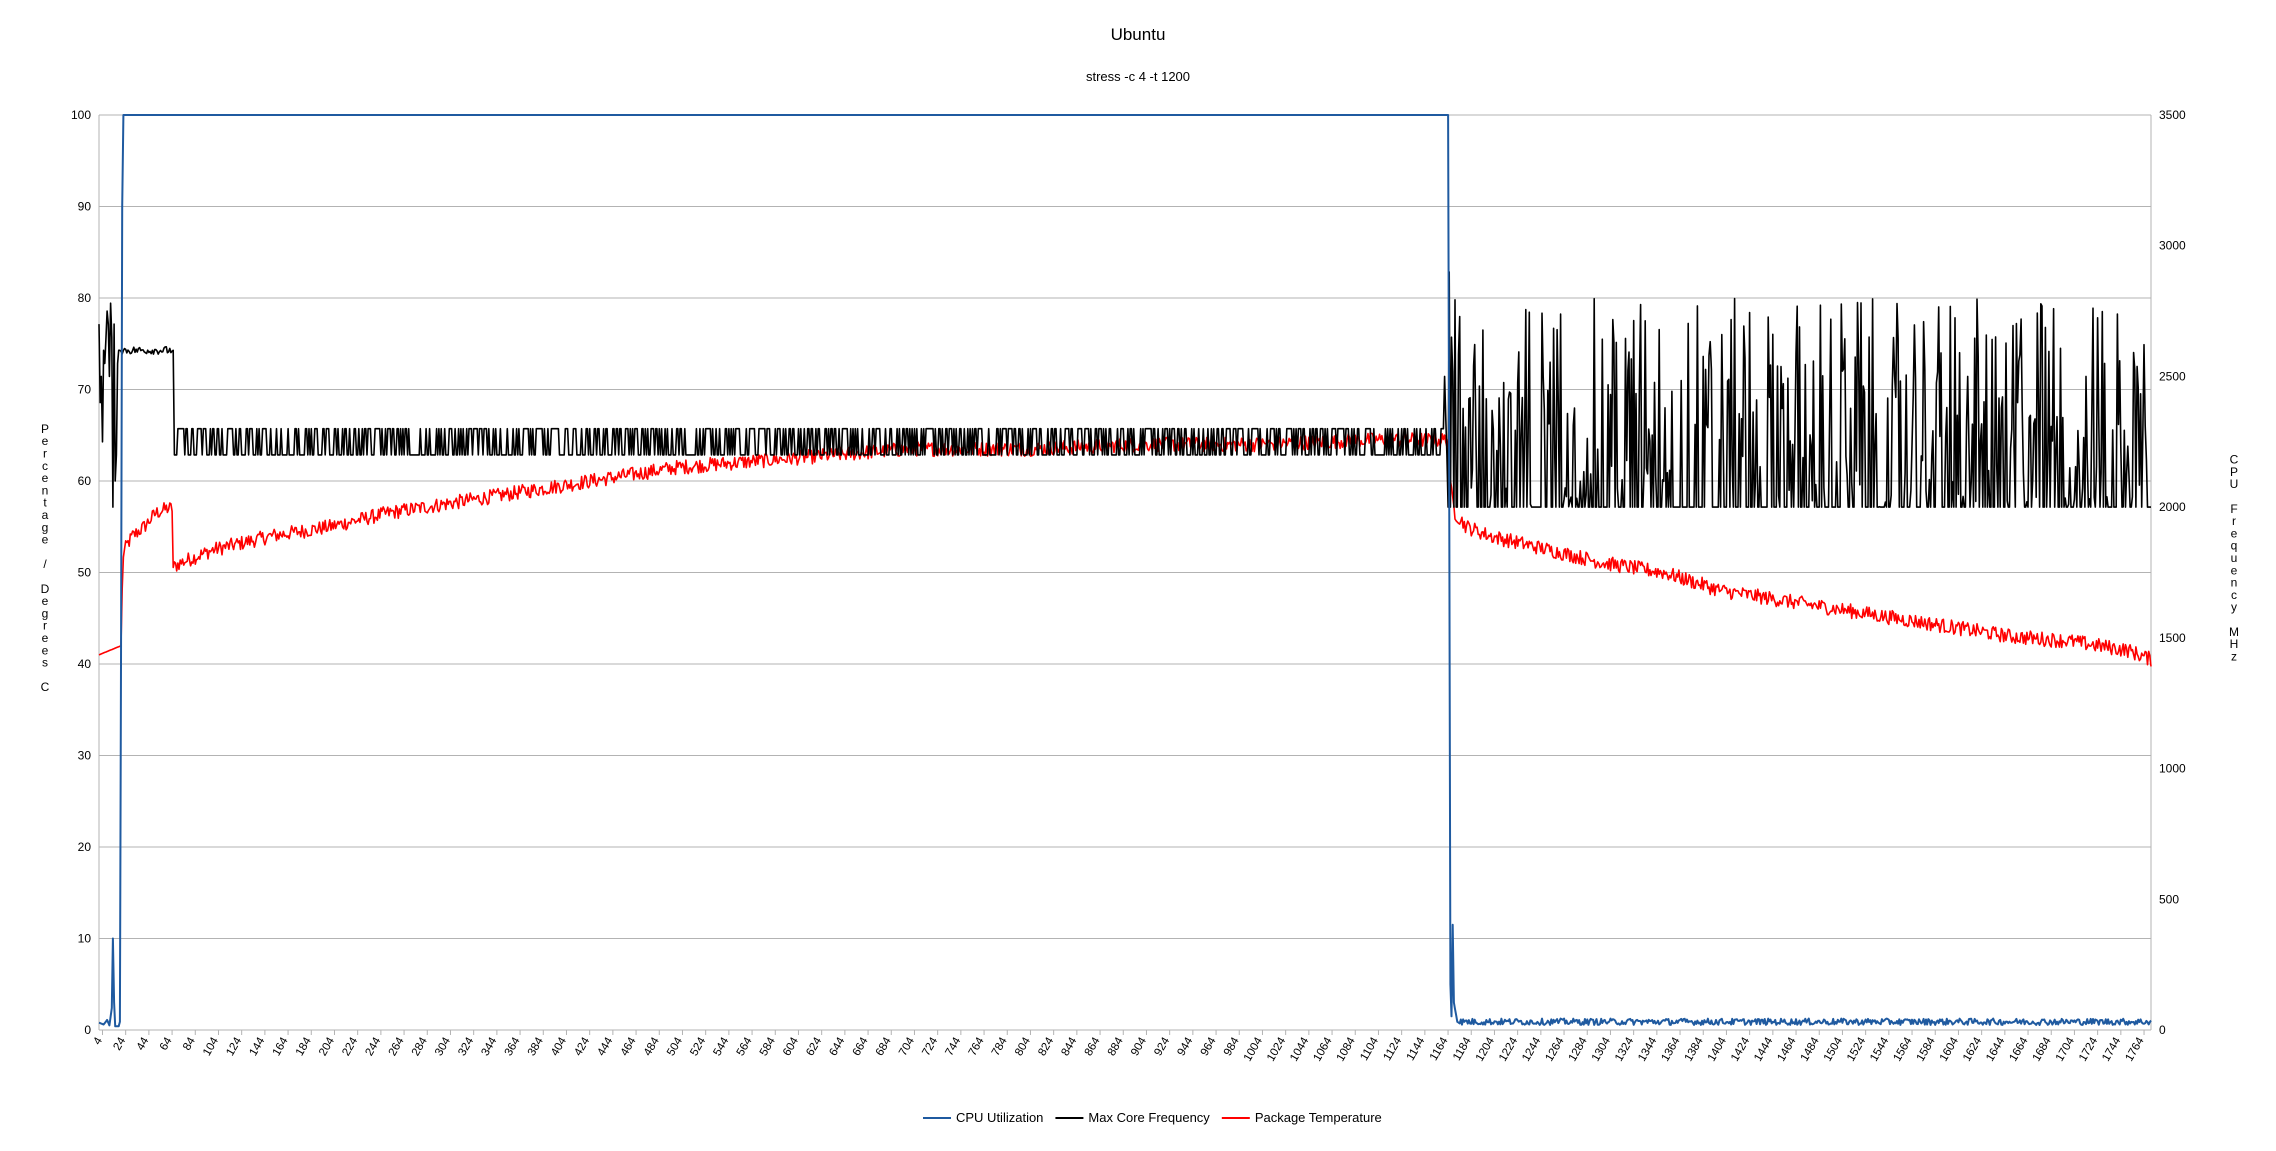 This screenshot has height=1151, width=2276. I want to click on right-axis-title-char: r, so click(2234, 521).